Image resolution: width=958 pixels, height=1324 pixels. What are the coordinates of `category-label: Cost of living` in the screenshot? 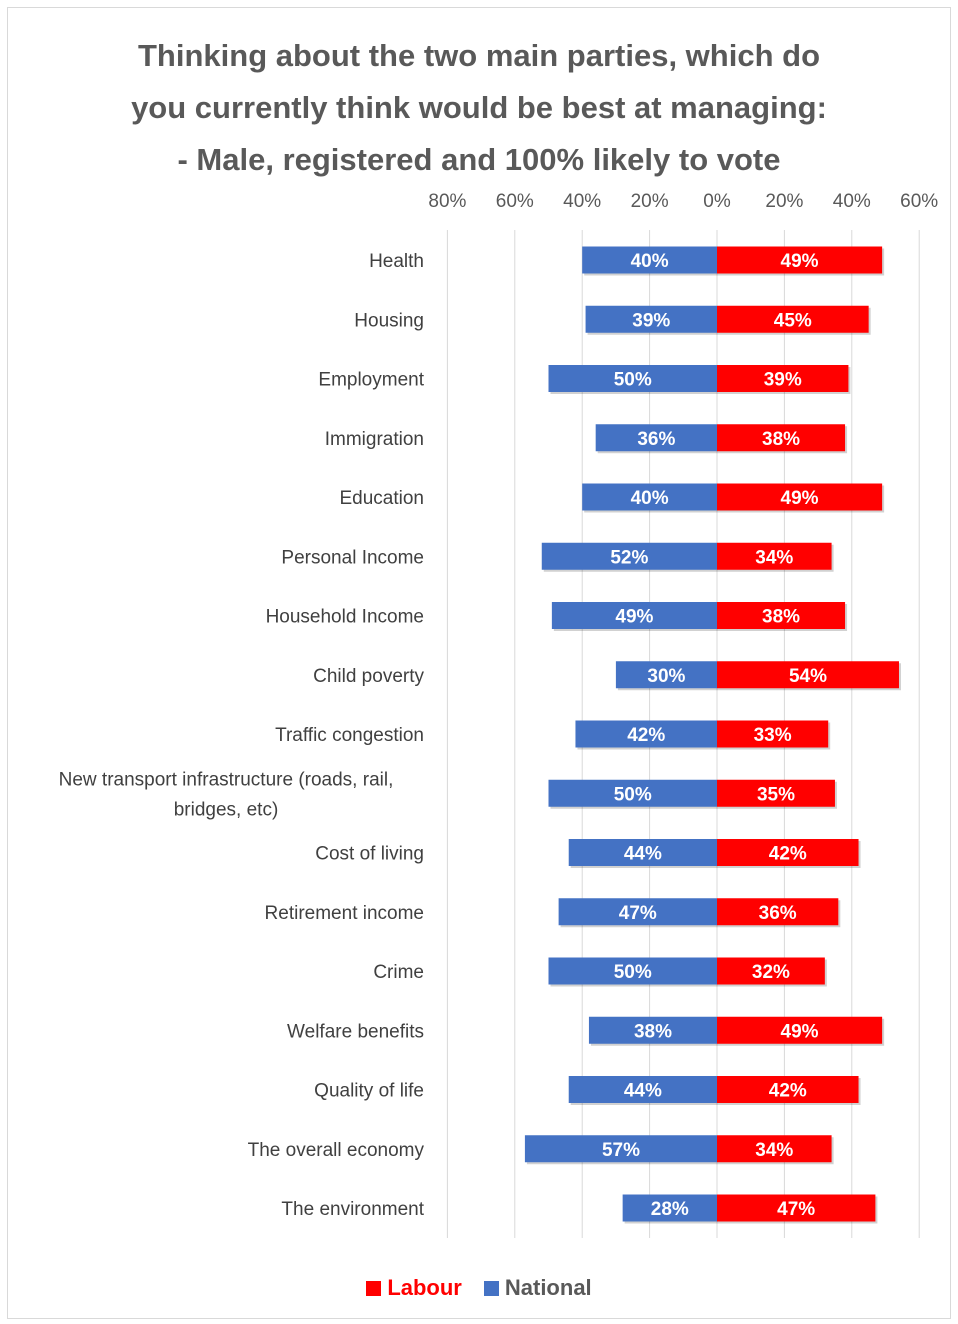 It's located at (369, 854).